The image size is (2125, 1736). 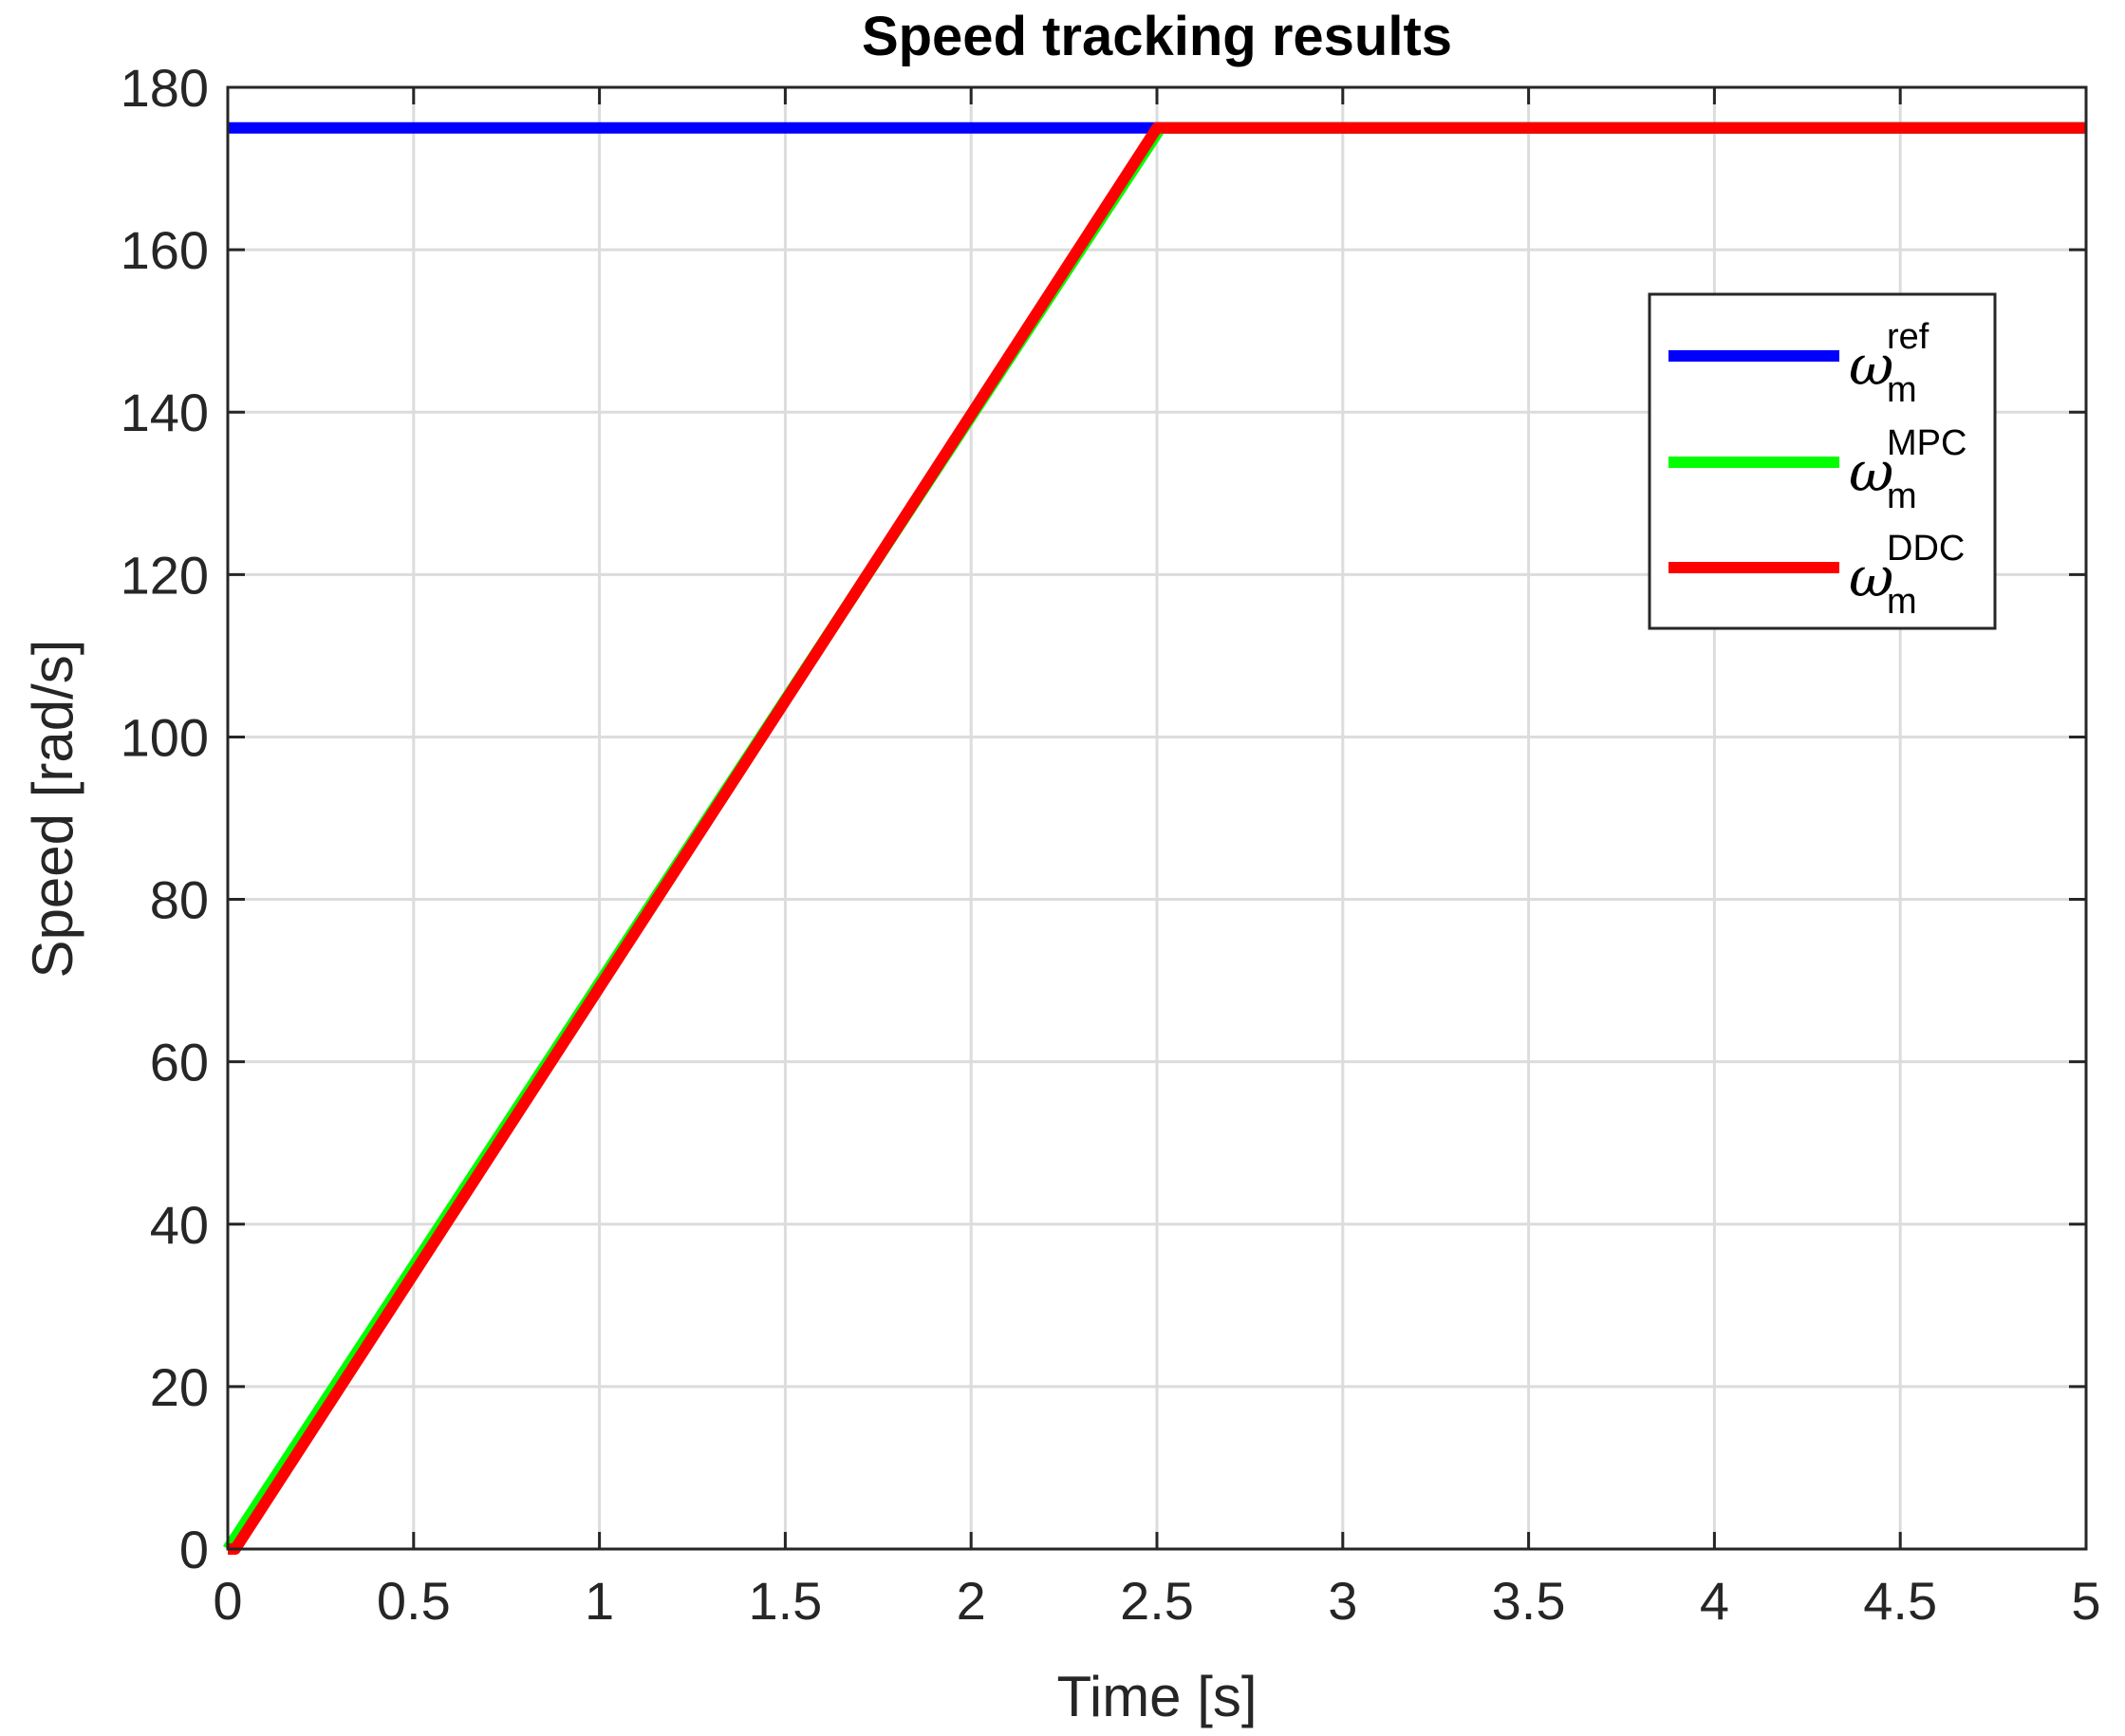 What do you see at coordinates (1529, 1601) in the screenshot?
I see `x-tick-label: 3.5` at bounding box center [1529, 1601].